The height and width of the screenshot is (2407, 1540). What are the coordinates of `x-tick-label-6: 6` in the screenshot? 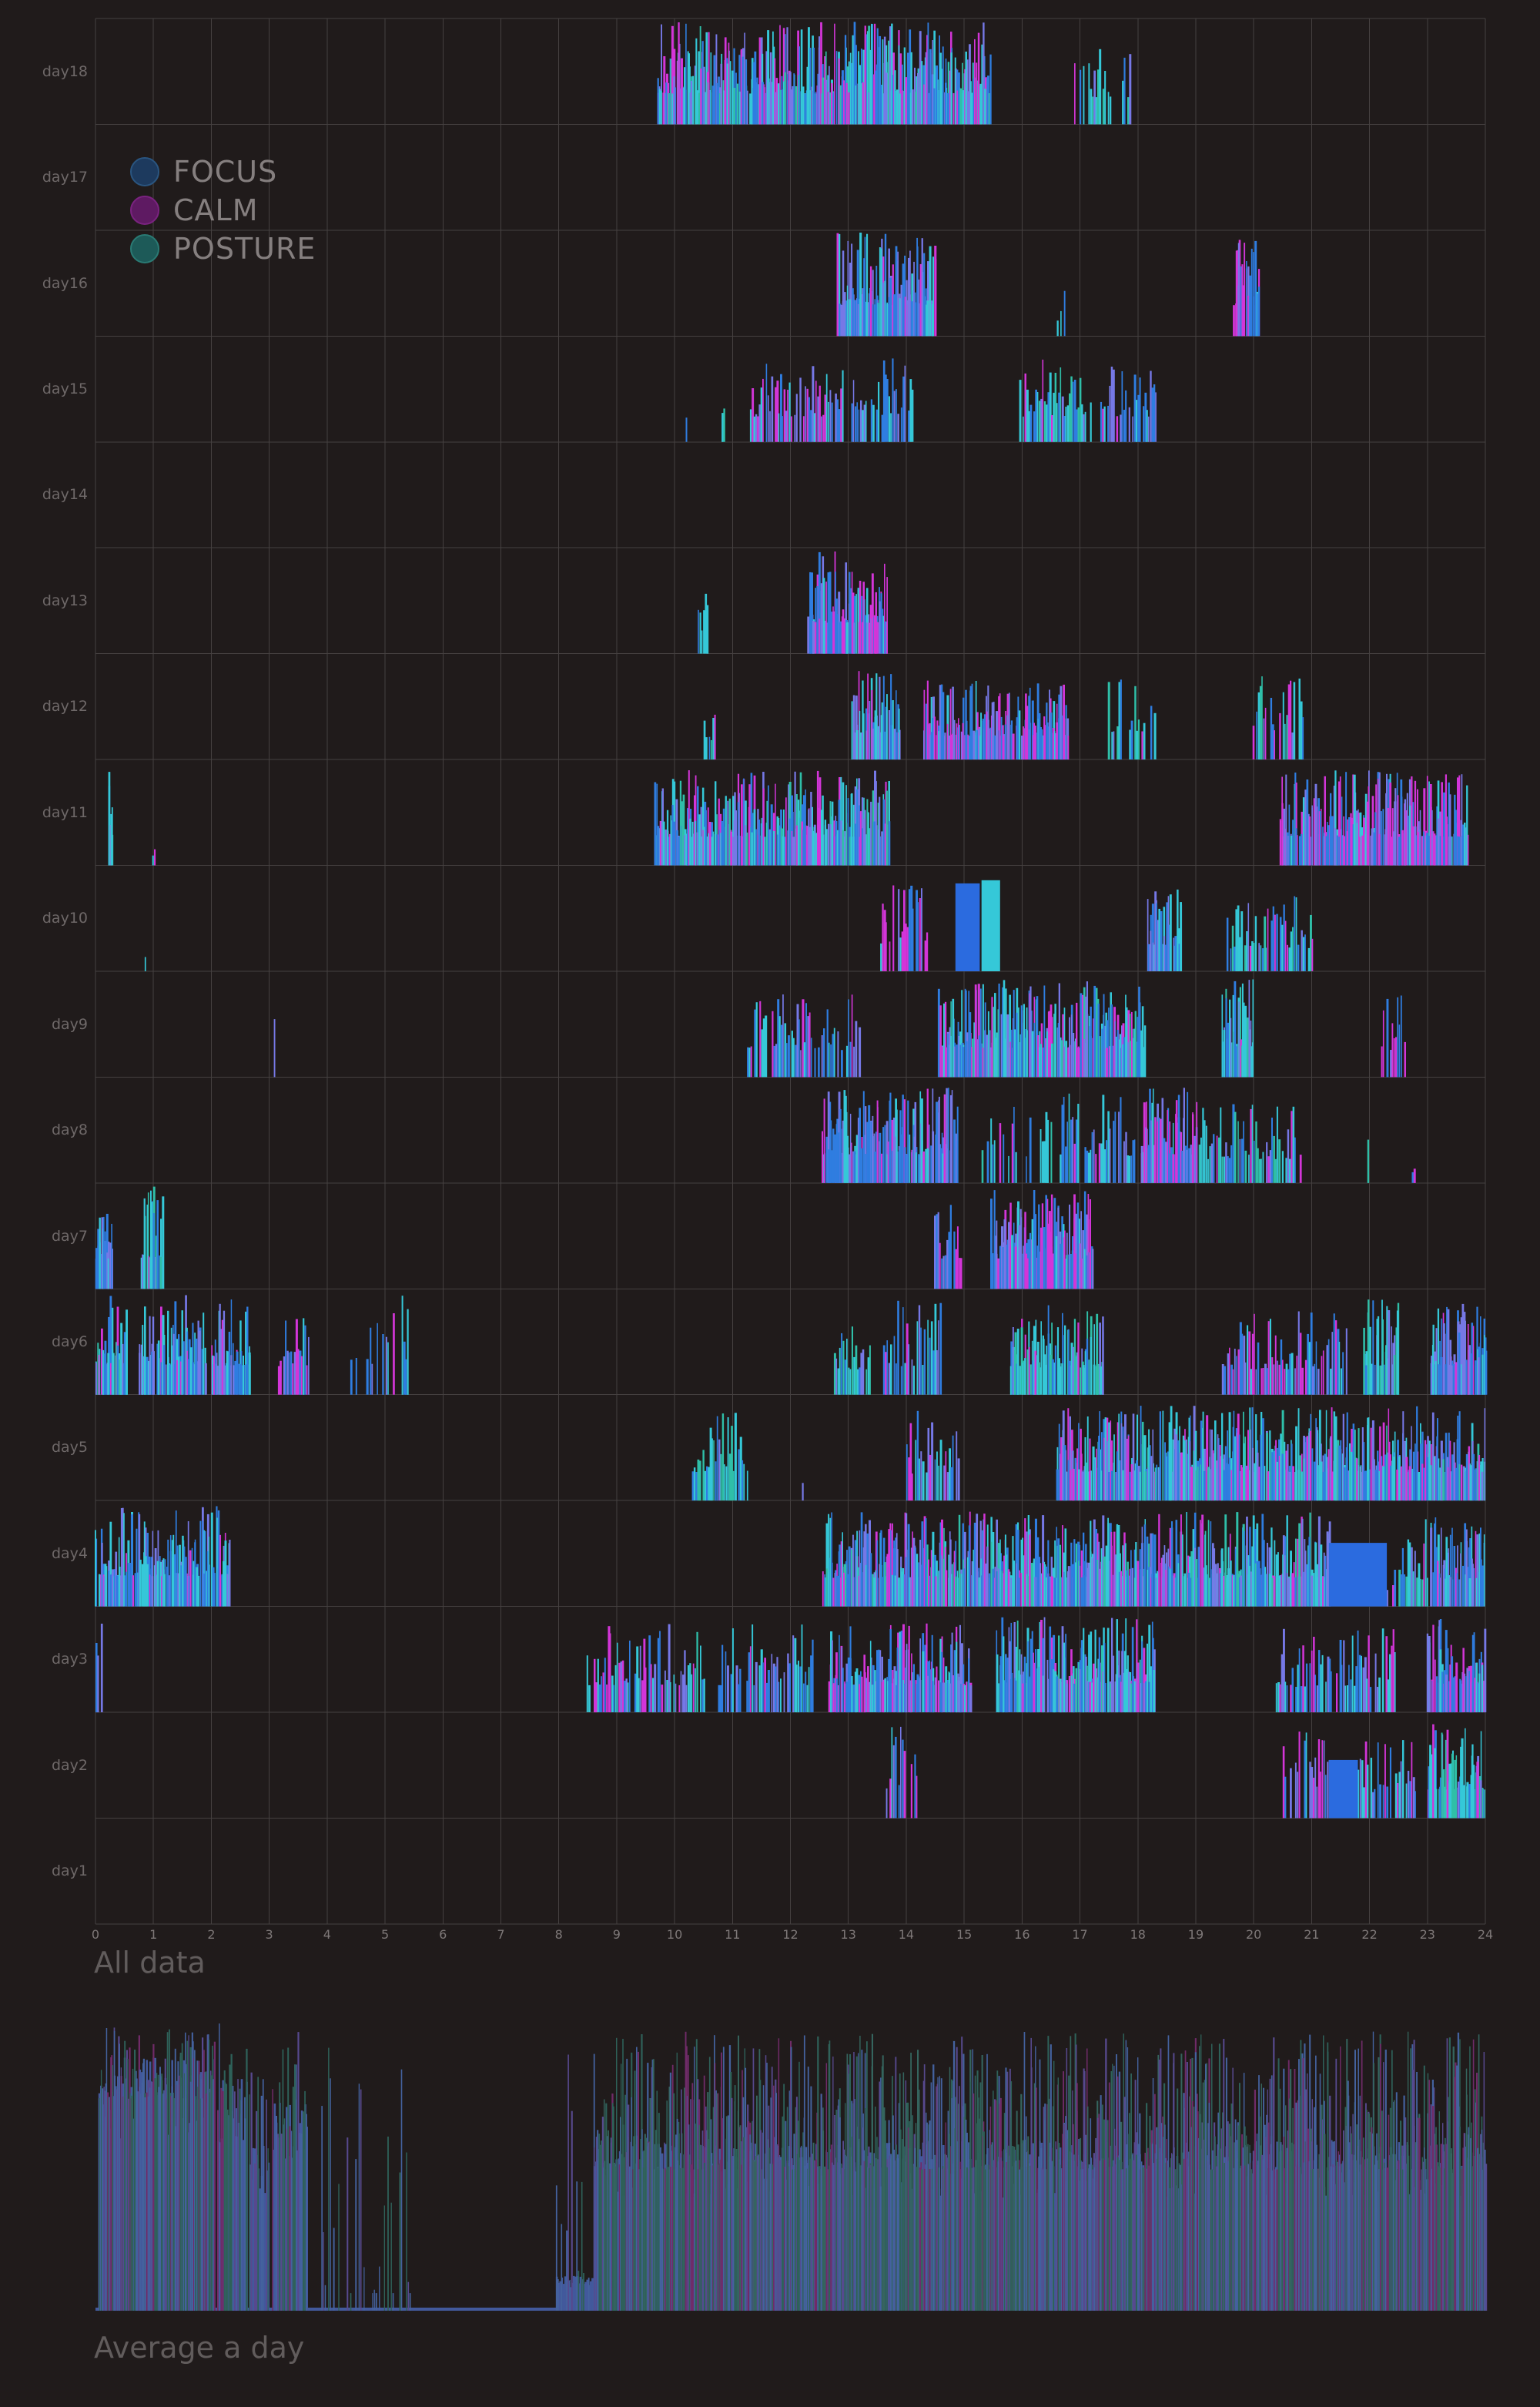 It's located at (443, 1935).